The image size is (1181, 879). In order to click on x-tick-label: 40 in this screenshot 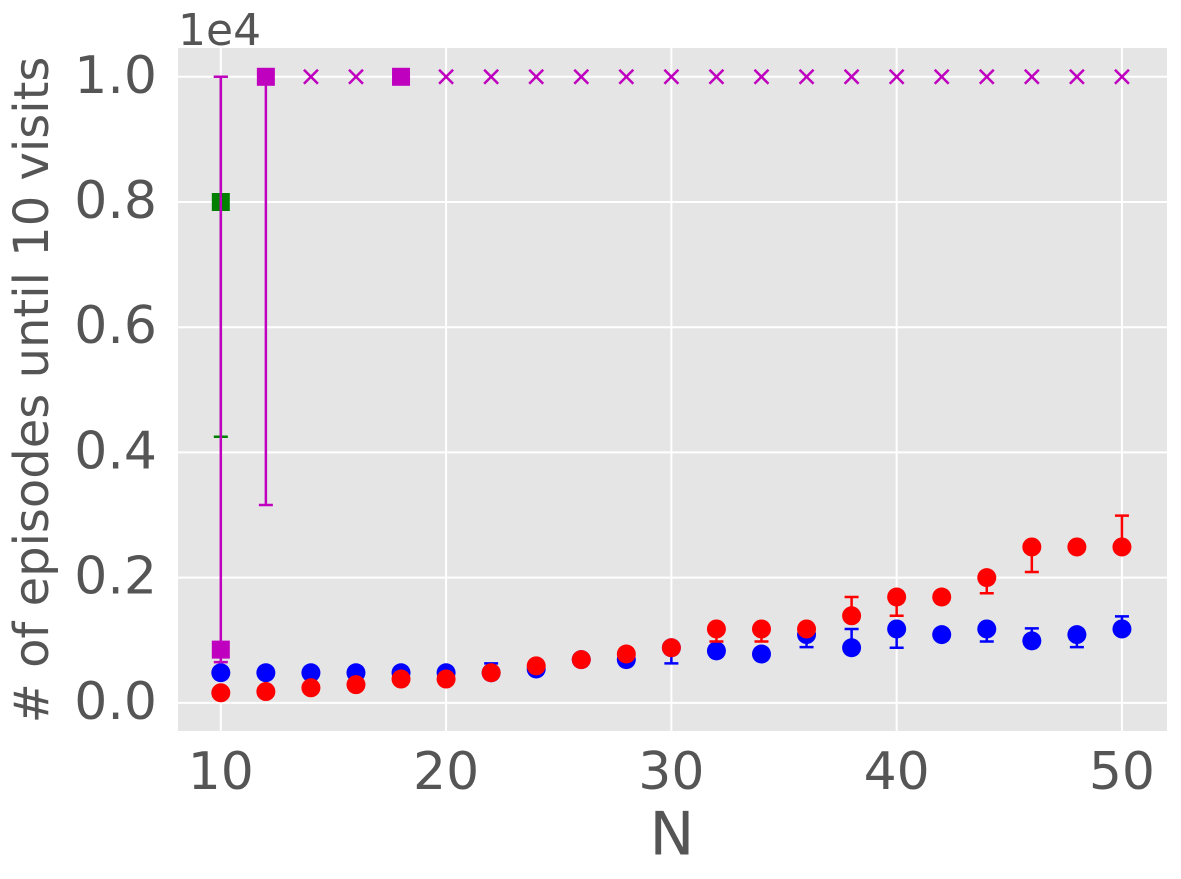, I will do `click(897, 772)`.